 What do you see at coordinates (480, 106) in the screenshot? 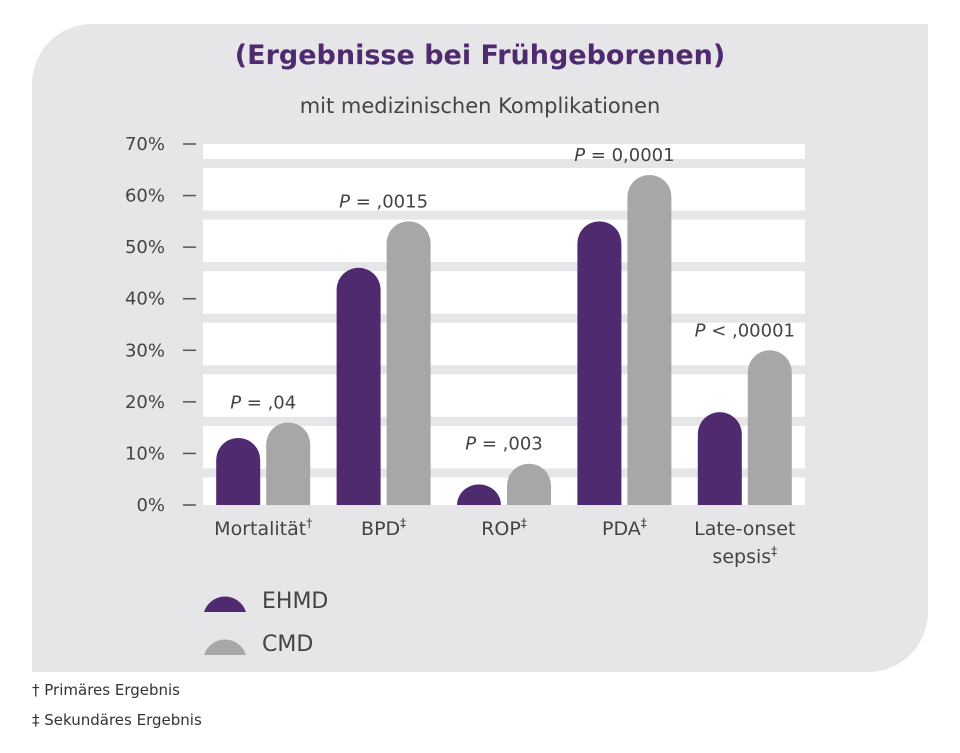
I see `chart-subtitle: mit medizinischen Komplikationen` at bounding box center [480, 106].